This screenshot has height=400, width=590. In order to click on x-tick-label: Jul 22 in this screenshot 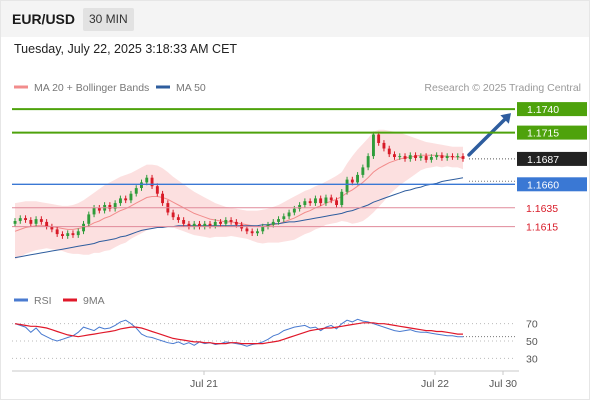, I will do `click(435, 384)`.